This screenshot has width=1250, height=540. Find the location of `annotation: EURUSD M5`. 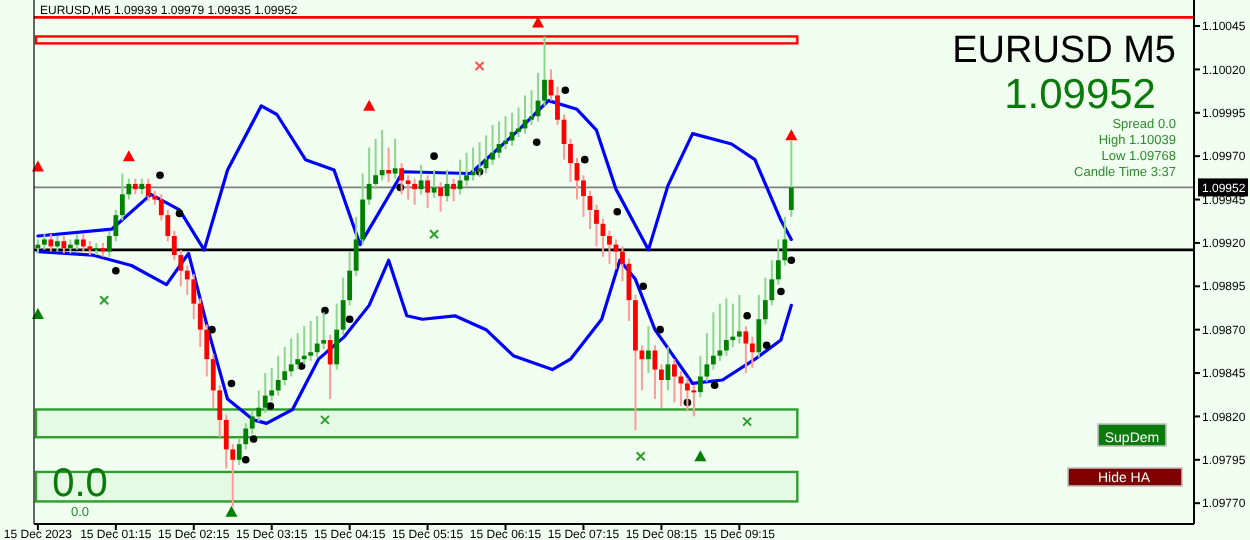

annotation: EURUSD M5 is located at coordinates (1064, 51).